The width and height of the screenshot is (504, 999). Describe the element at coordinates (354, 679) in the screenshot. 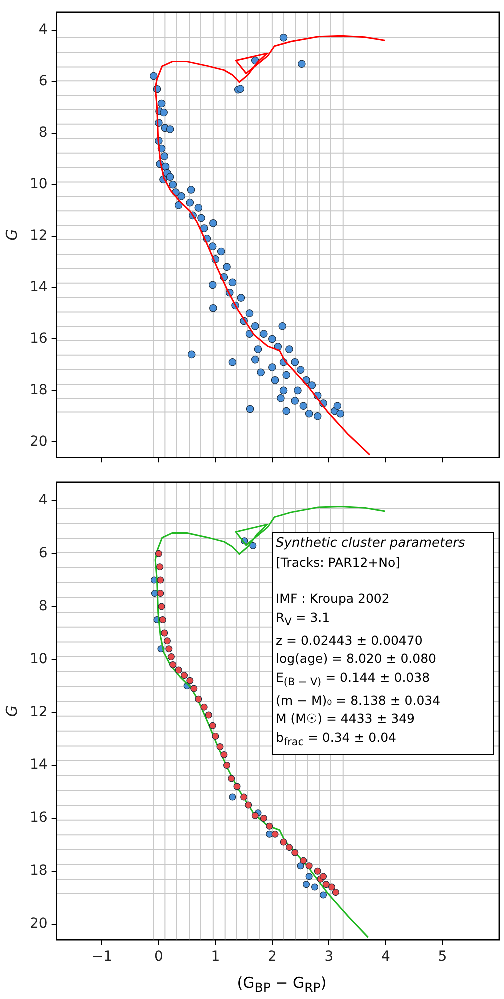

I see `annotation: E$_{(B − V)}$ = 0.144 ± 0.038` at that location.